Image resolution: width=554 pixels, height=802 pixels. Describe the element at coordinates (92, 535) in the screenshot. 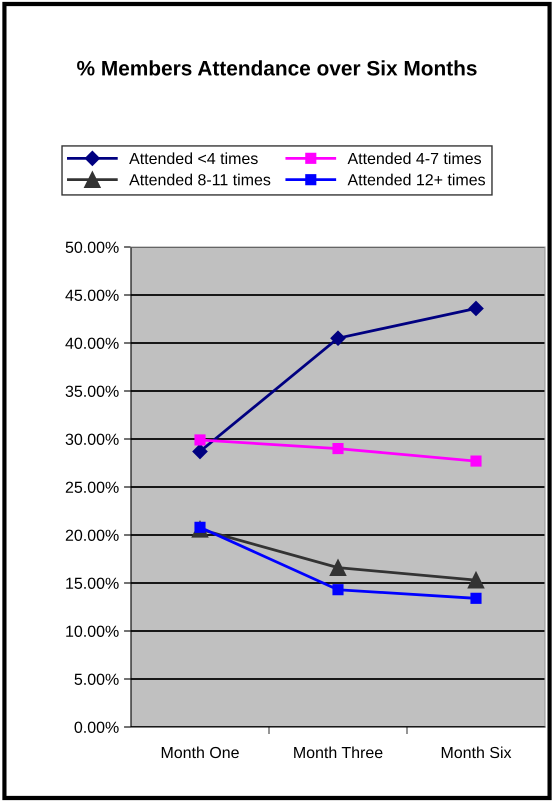

I see `y-tick-label: 20.00%` at that location.